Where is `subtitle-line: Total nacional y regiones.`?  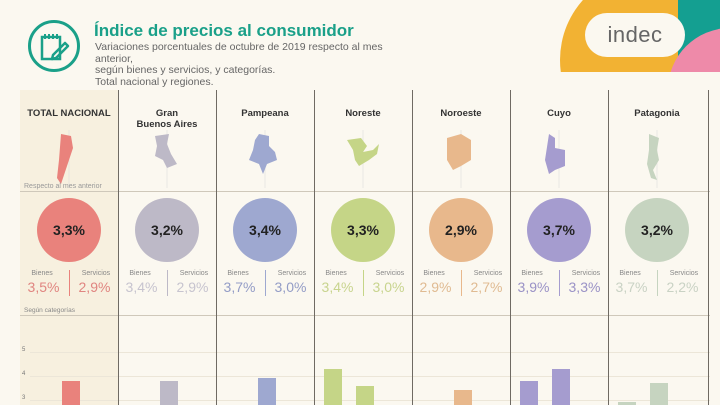 subtitle-line: Total nacional y regiones. is located at coordinates (154, 81).